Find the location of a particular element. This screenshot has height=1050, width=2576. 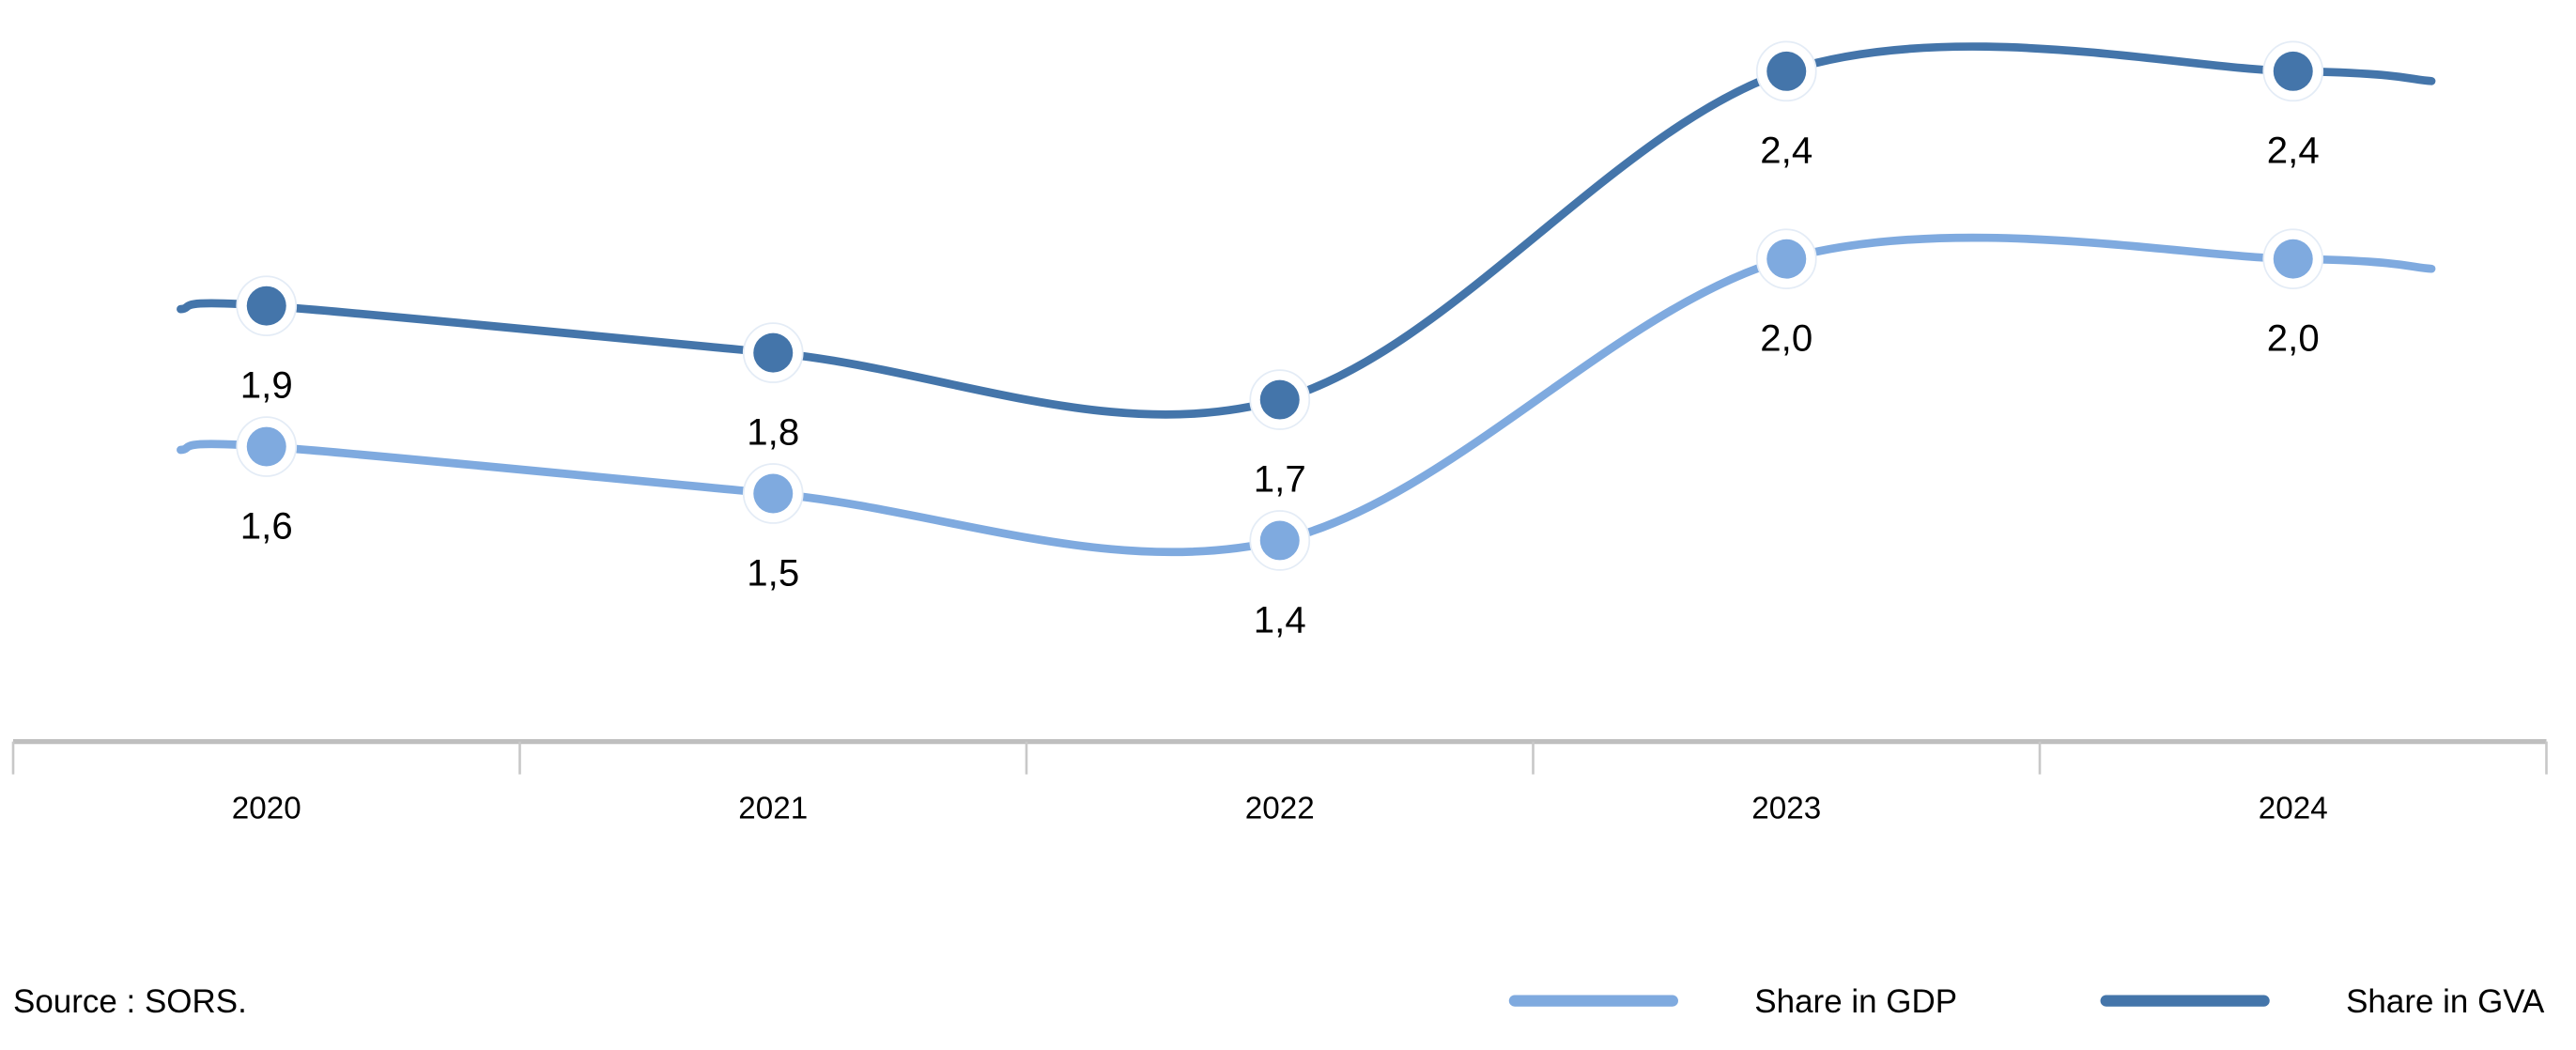

data-label: 1,7 is located at coordinates (1280, 479).